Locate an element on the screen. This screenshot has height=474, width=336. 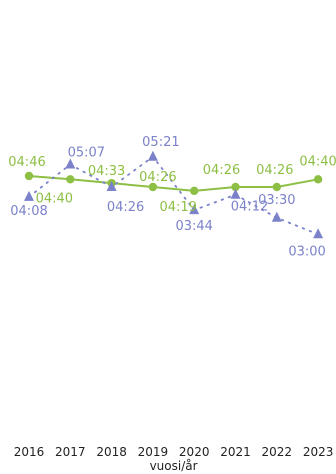
data-label-s0-3: 04:26 is located at coordinates (157, 177).